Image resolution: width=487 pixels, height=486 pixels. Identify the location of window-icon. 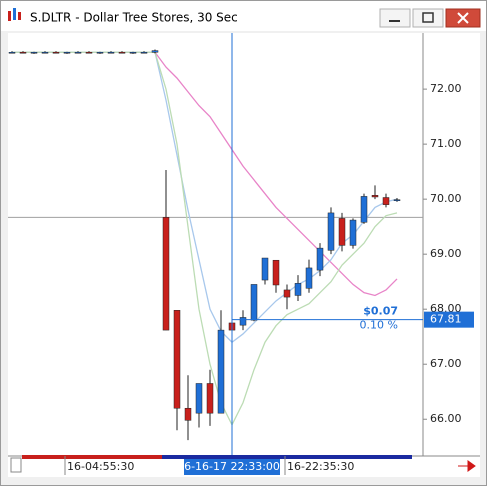
(14, 14).